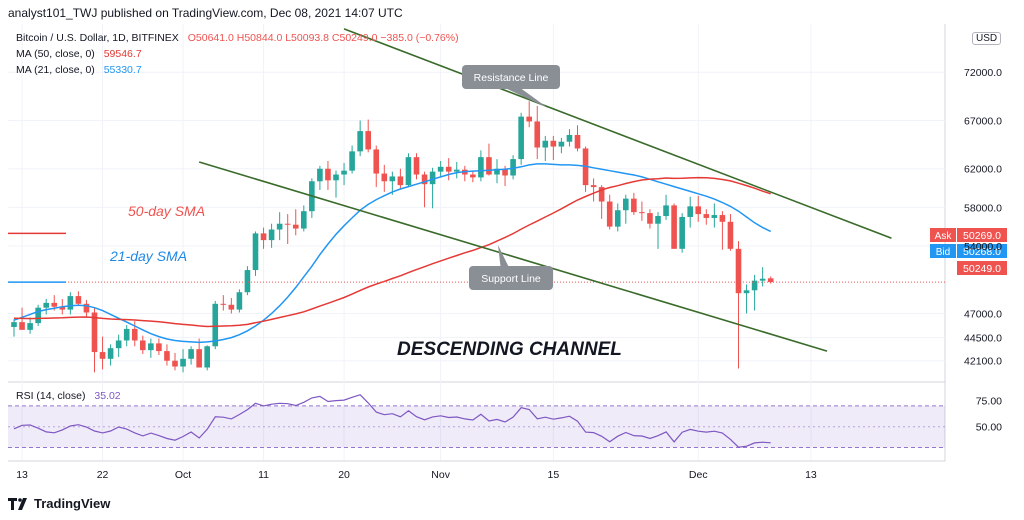  I want to click on bid-label: Bid 50268.0, so click(968, 251).